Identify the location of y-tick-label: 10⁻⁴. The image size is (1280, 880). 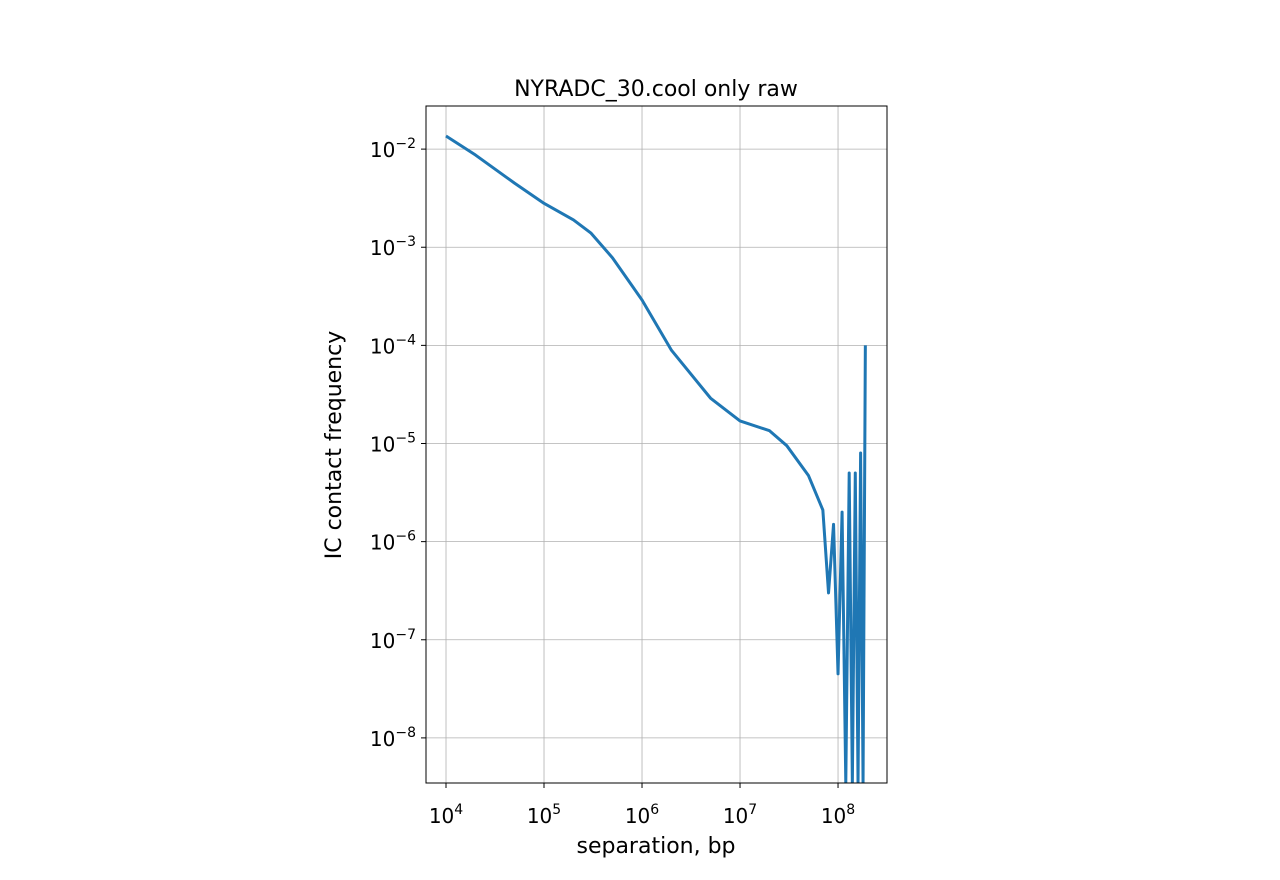
(393, 345).